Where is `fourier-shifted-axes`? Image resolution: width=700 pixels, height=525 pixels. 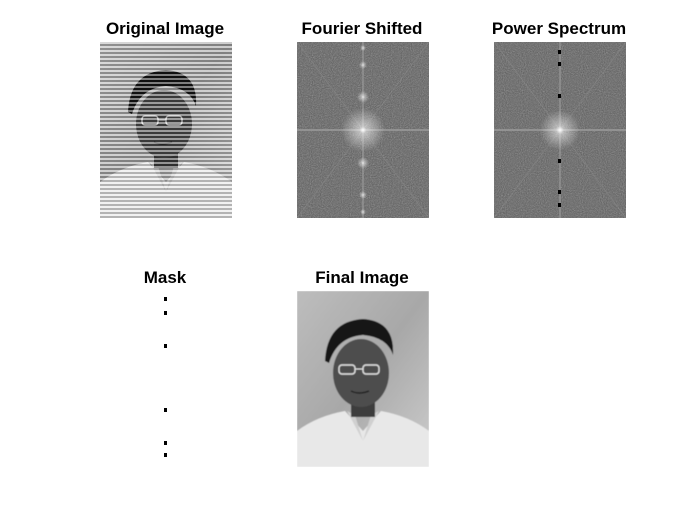
fourier-shifted-axes is located at coordinates (363, 130).